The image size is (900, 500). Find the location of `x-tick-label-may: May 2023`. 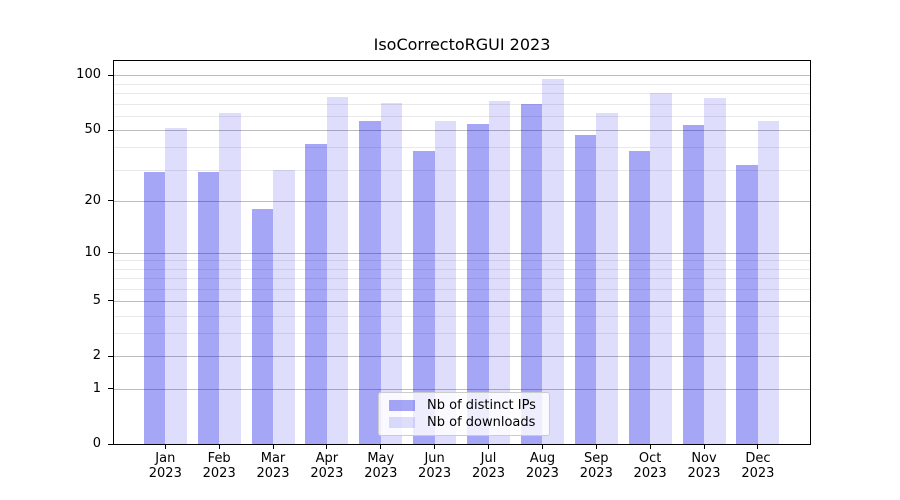

x-tick-label-may: May 2023 is located at coordinates (381, 466).